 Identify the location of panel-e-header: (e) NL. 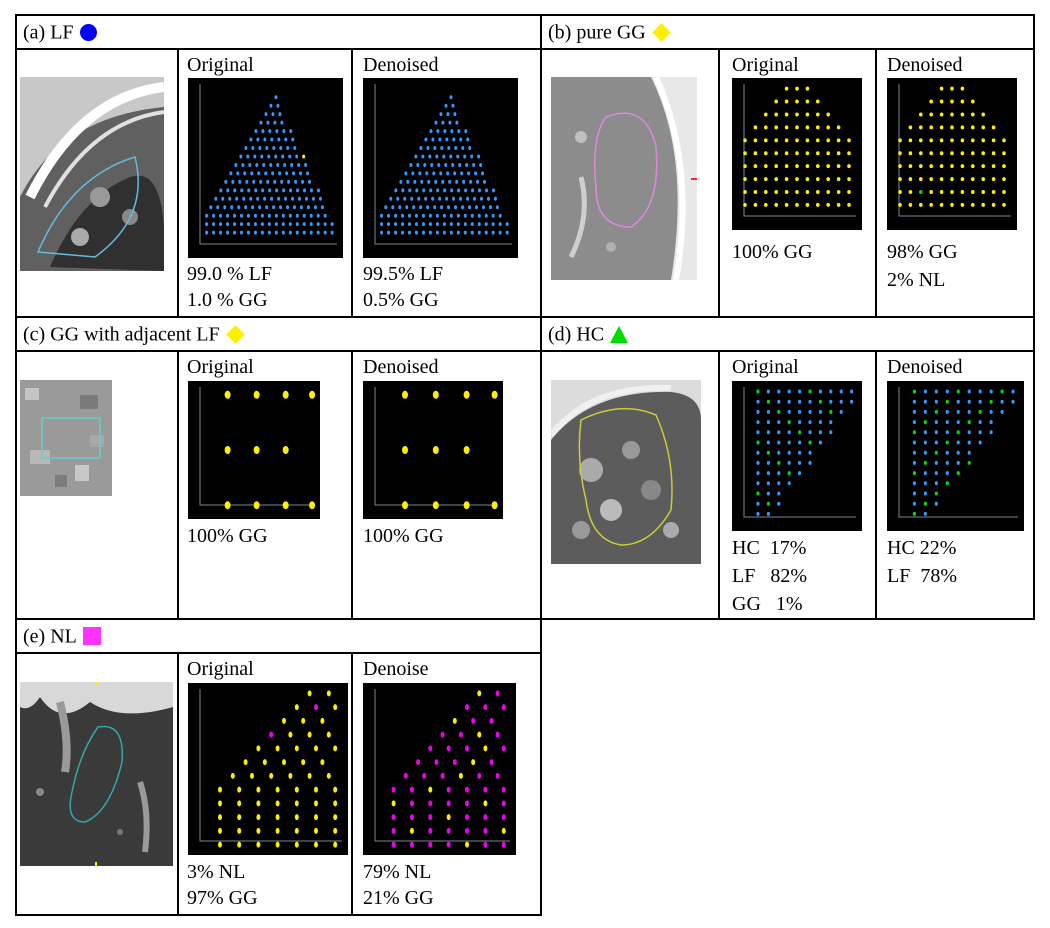
(278, 637).